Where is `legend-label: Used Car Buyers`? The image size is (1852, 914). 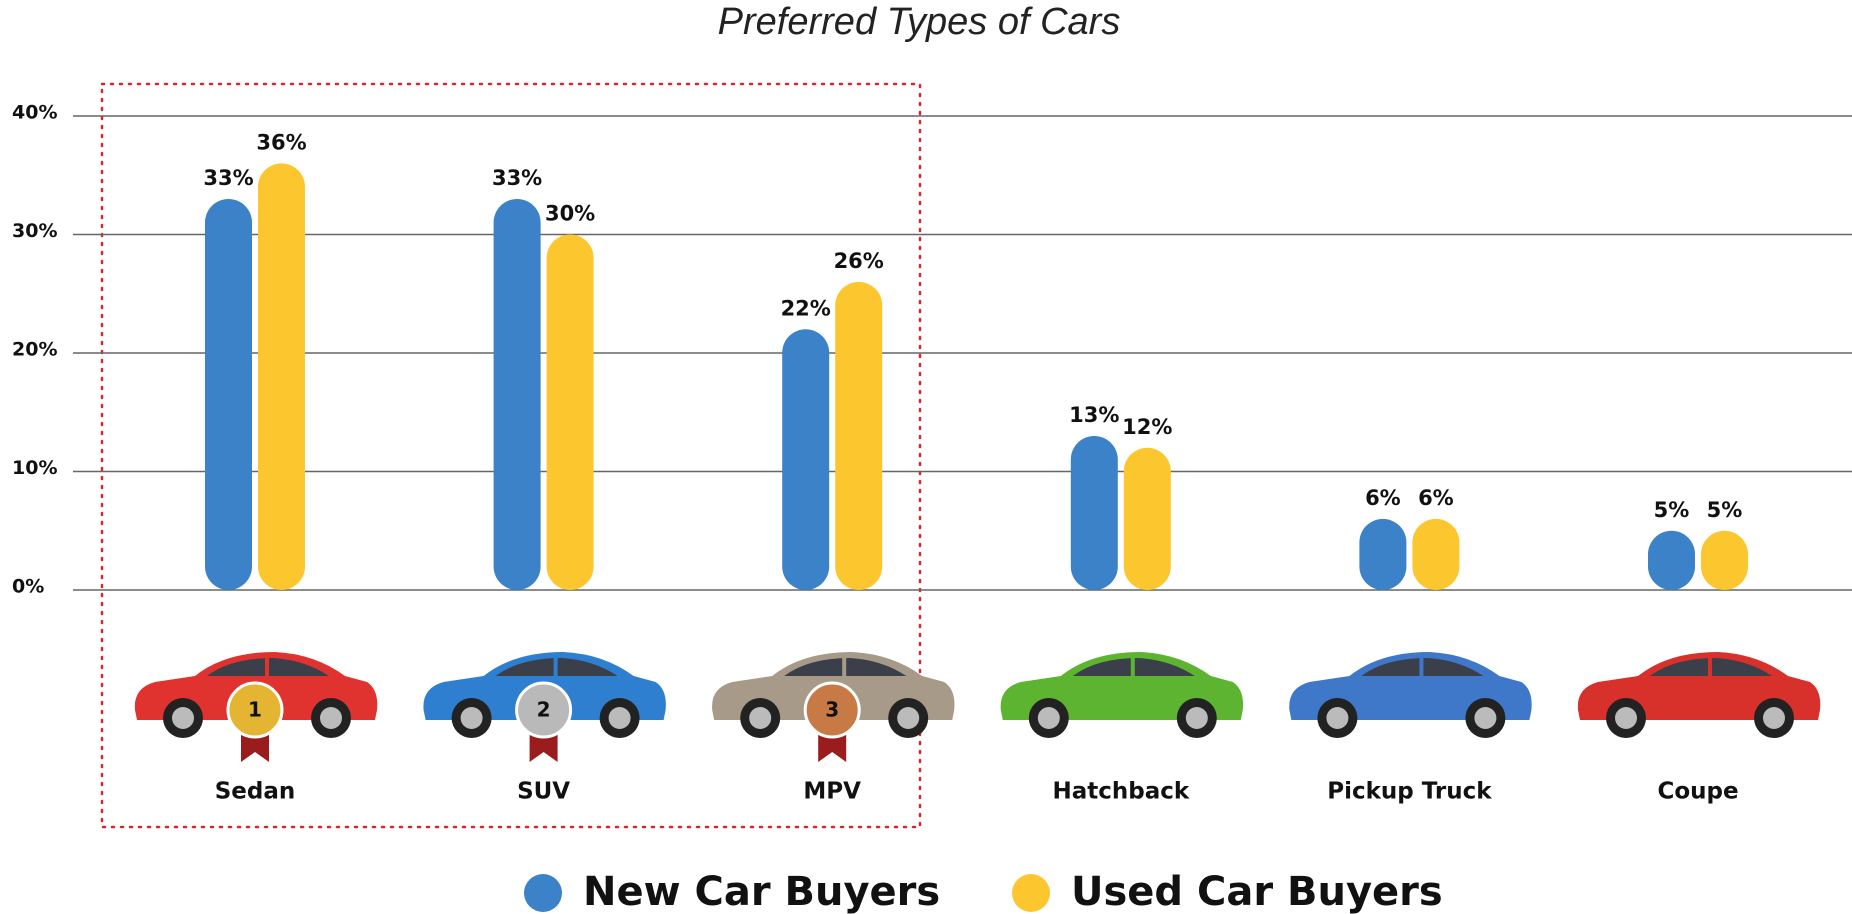 legend-label: Used Car Buyers is located at coordinates (1257, 891).